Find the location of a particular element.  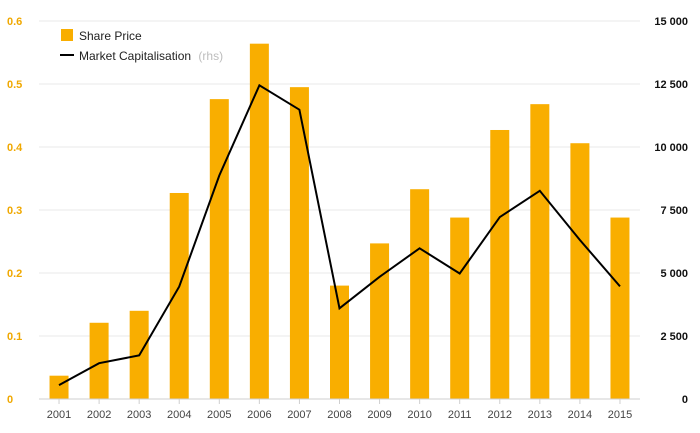

y-right-tick-label: 0 is located at coordinates (685, 400).